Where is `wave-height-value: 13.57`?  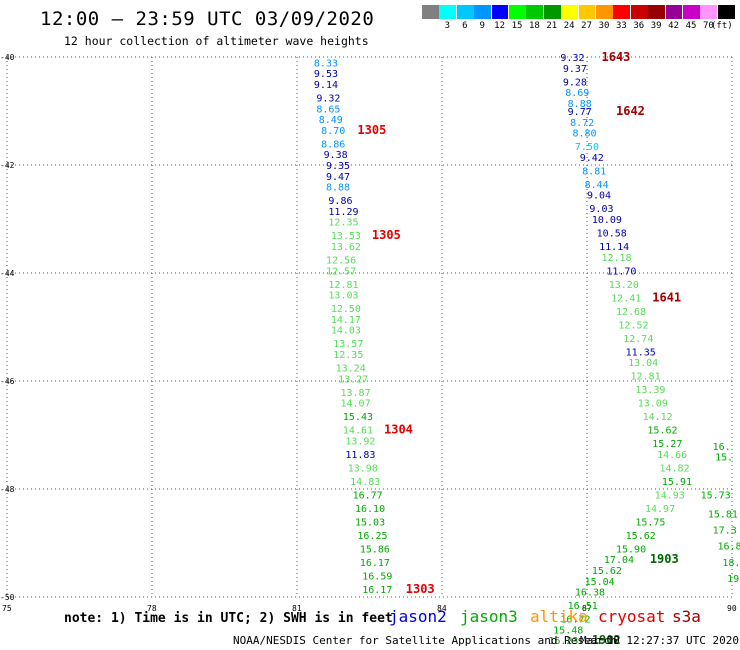 wave-height-value: 13.57 is located at coordinates (348, 344).